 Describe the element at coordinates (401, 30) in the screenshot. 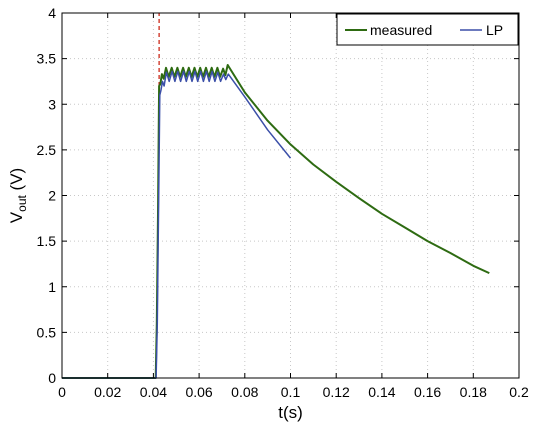

I see `legend-label-measured: measured` at that location.